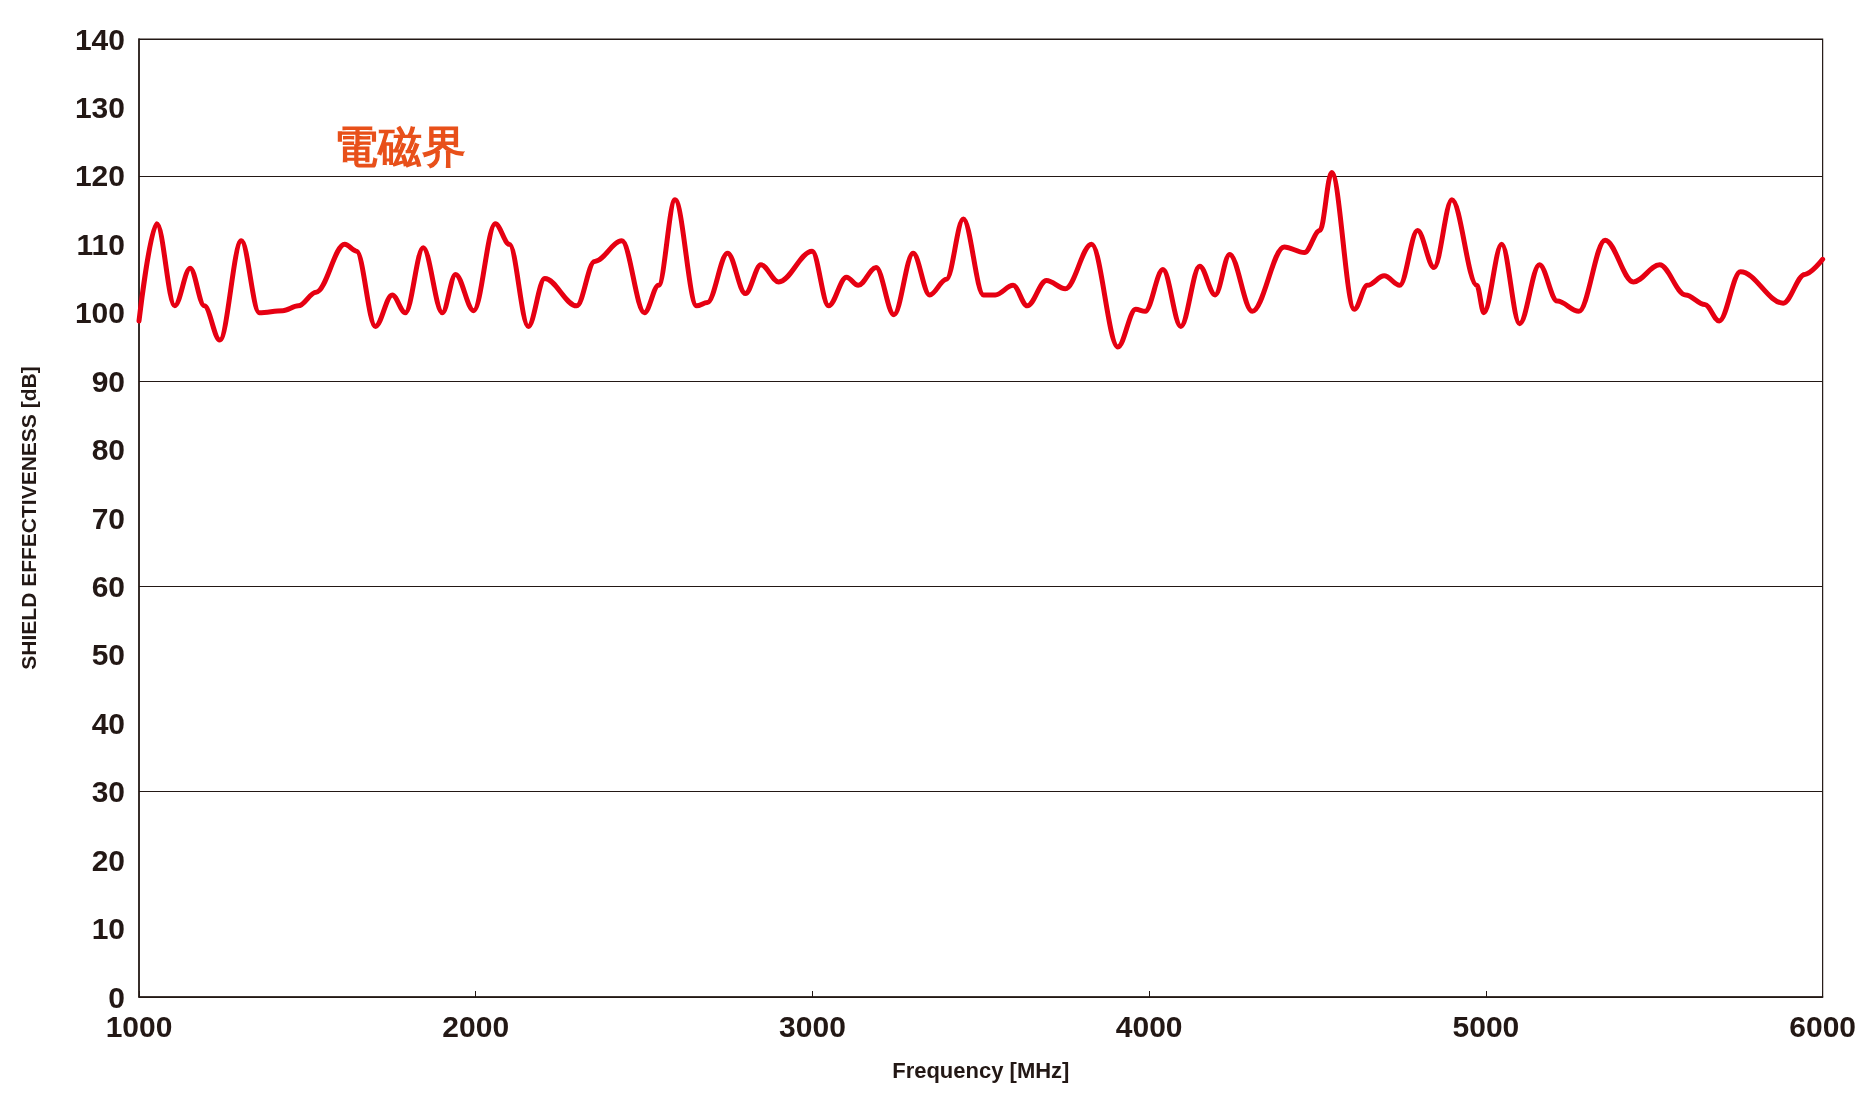  What do you see at coordinates (108, 929) in the screenshot?
I see `y-tick-label: 10` at bounding box center [108, 929].